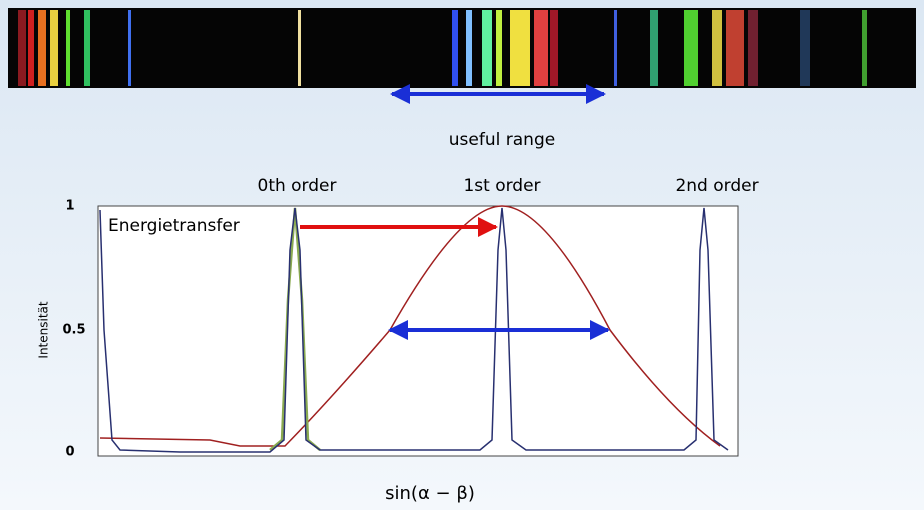 This screenshot has height=510, width=924. What do you see at coordinates (69, 452) in the screenshot?
I see `y-tick-label: 0` at bounding box center [69, 452].